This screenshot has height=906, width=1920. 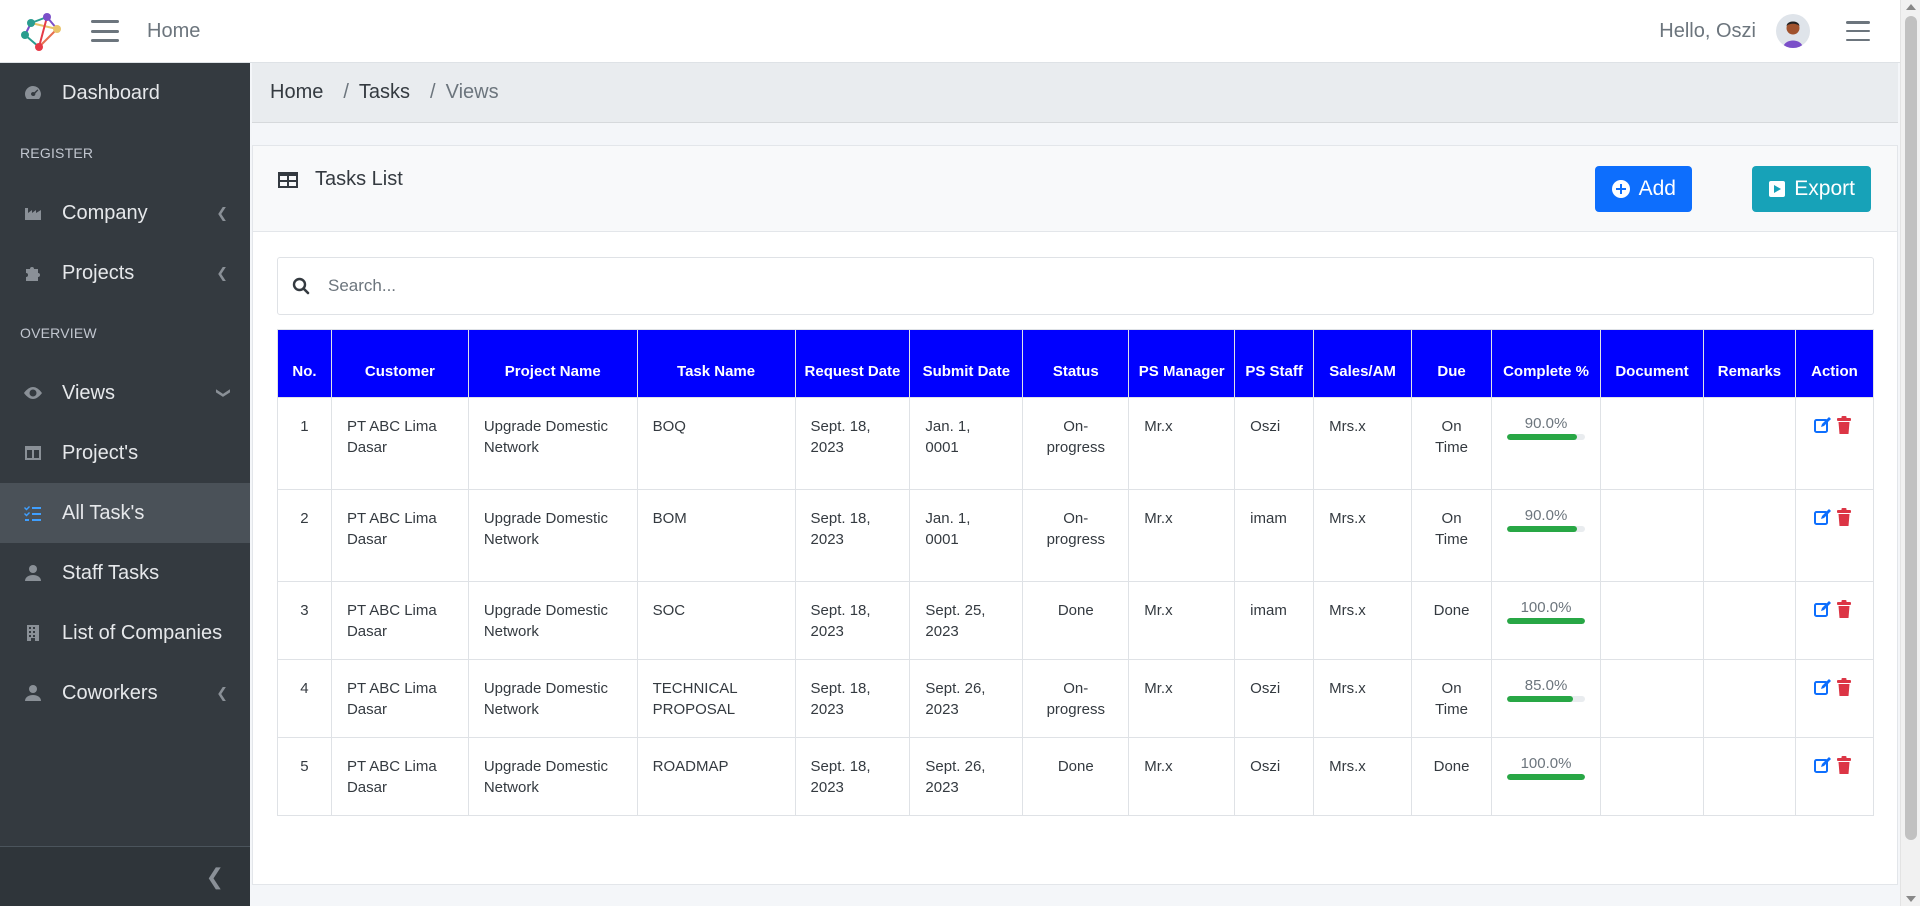 What do you see at coordinates (1546, 685) in the screenshot?
I see `progress-label: 85.0%` at bounding box center [1546, 685].